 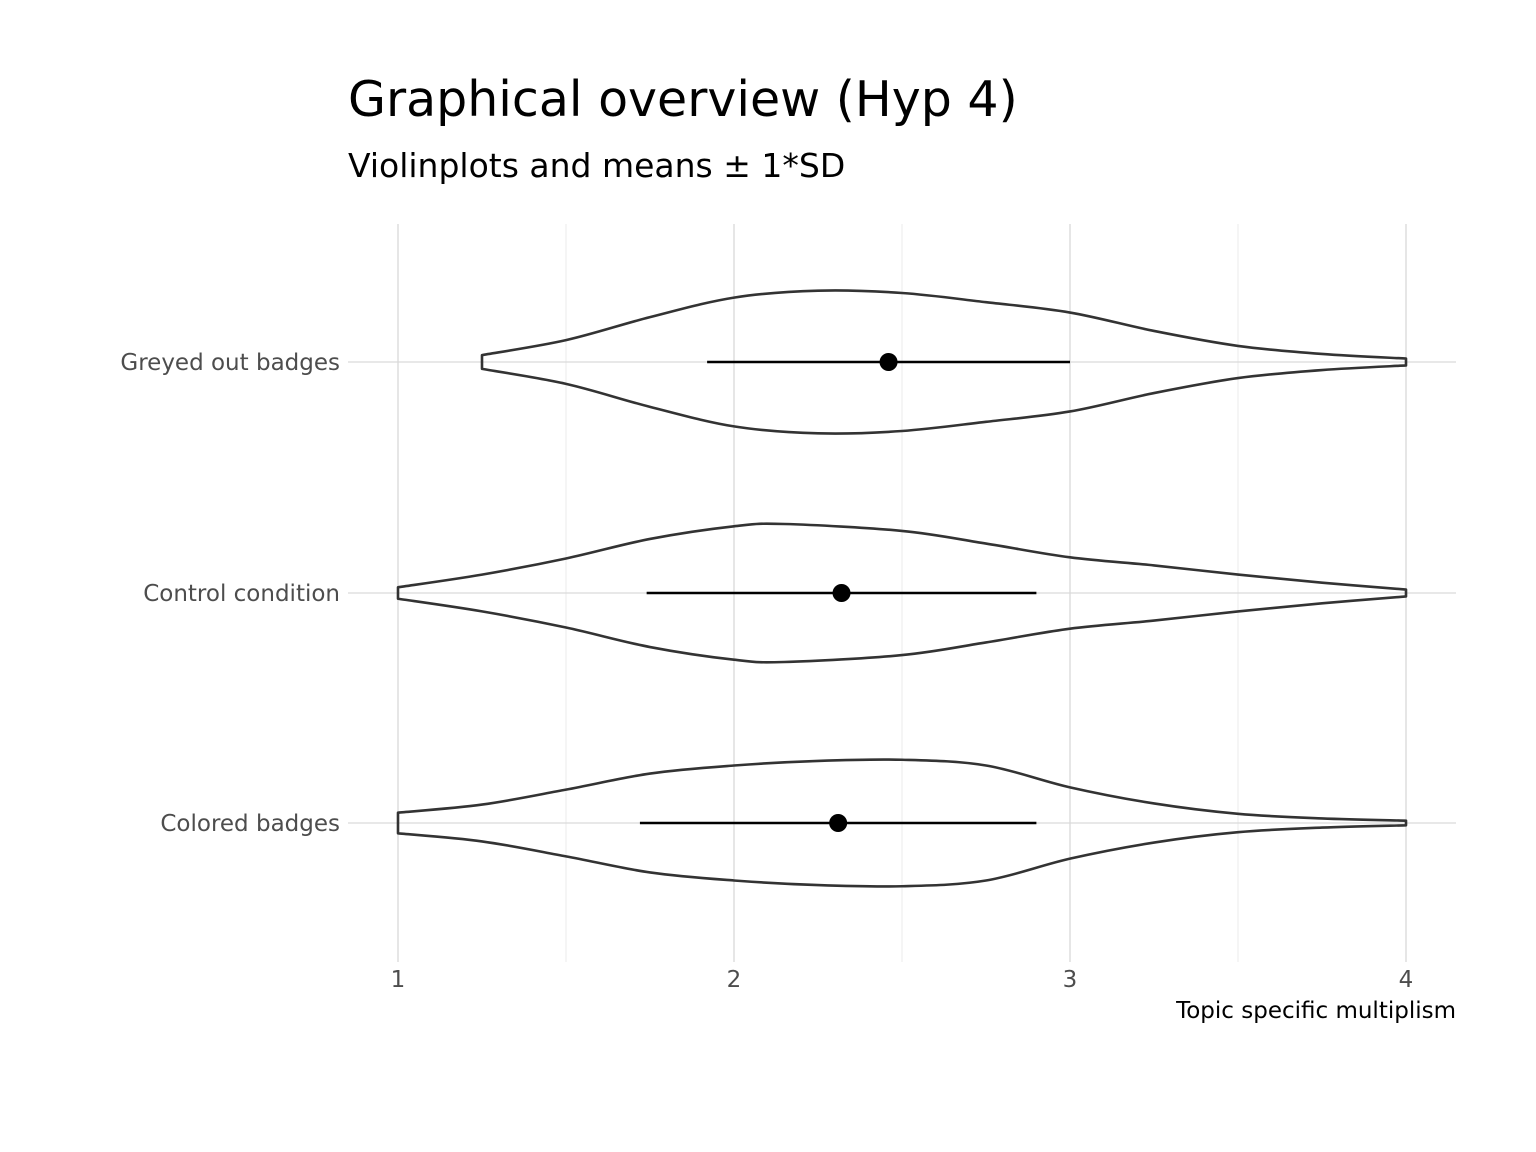 What do you see at coordinates (944, 362) in the screenshot?
I see `violin-greyed-out-badges` at bounding box center [944, 362].